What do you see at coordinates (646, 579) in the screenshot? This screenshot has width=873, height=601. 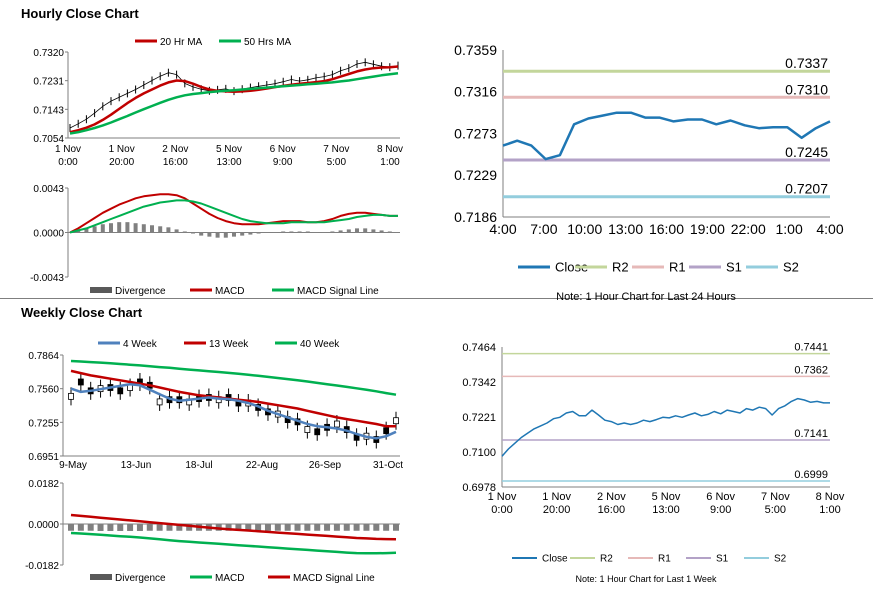 I see `chart-note: Note: 1 Hour Chart for Last 1 Week` at bounding box center [646, 579].